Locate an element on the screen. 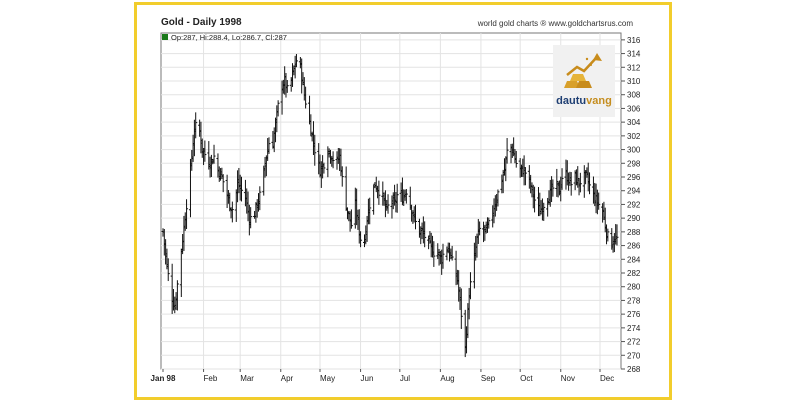 The height and width of the screenshot is (400, 800). y-tick-label: 270 is located at coordinates (634, 355).